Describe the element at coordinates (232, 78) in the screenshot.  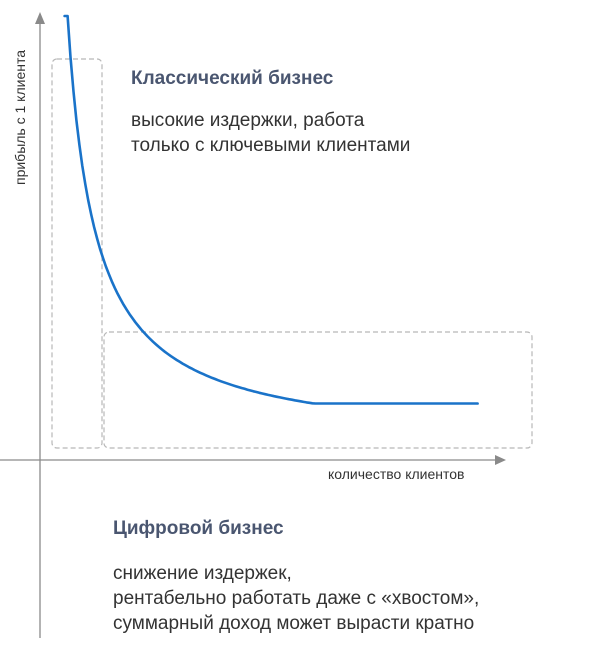
I see `classic-business-title: Классический бизнес` at that location.